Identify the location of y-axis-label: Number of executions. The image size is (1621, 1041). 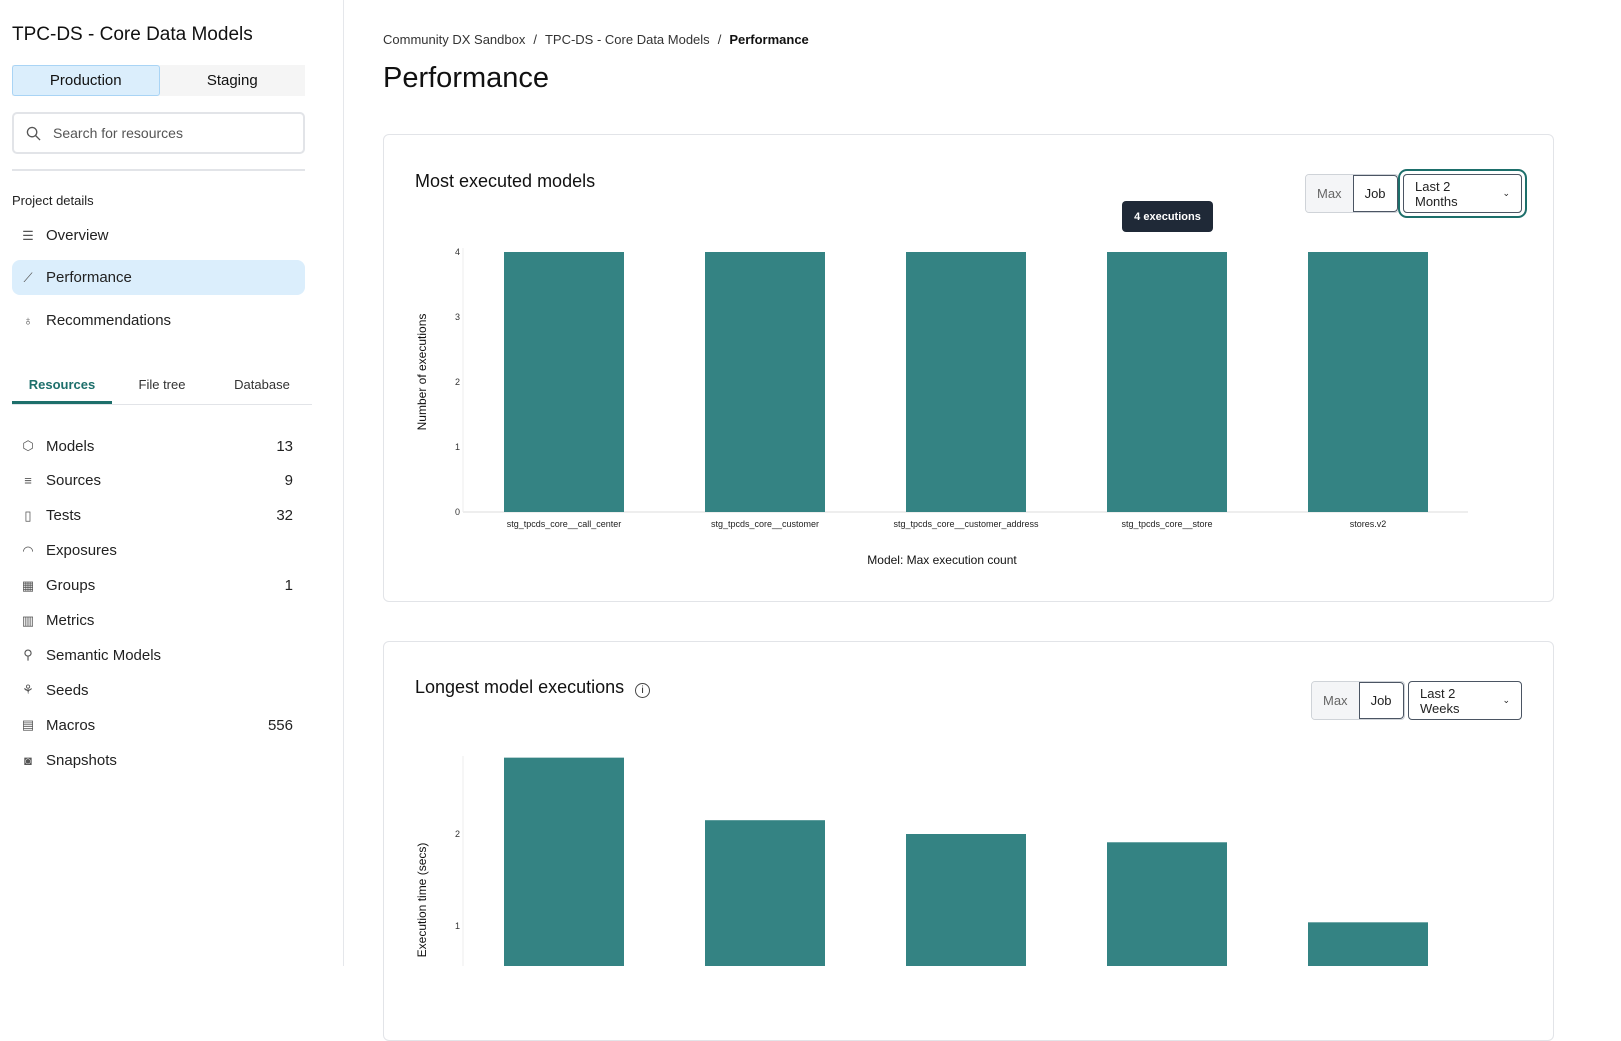
(422, 372).